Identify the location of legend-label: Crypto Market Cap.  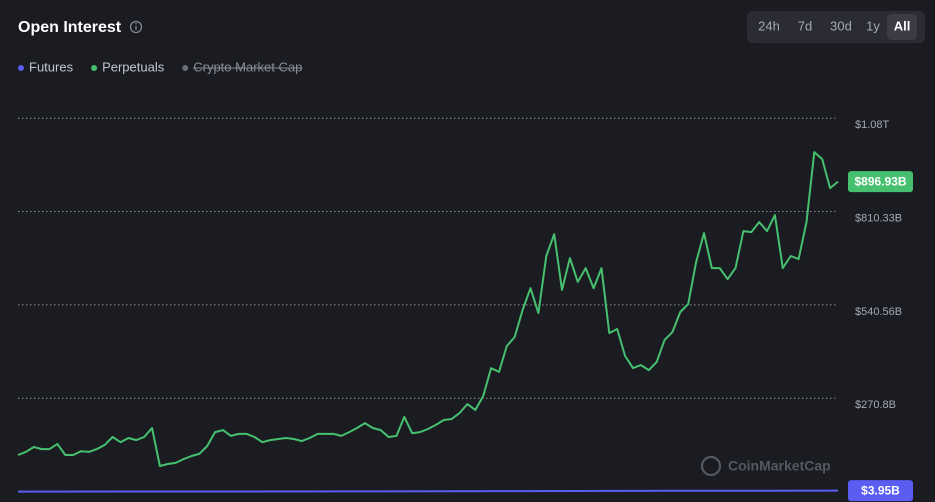
(247, 66).